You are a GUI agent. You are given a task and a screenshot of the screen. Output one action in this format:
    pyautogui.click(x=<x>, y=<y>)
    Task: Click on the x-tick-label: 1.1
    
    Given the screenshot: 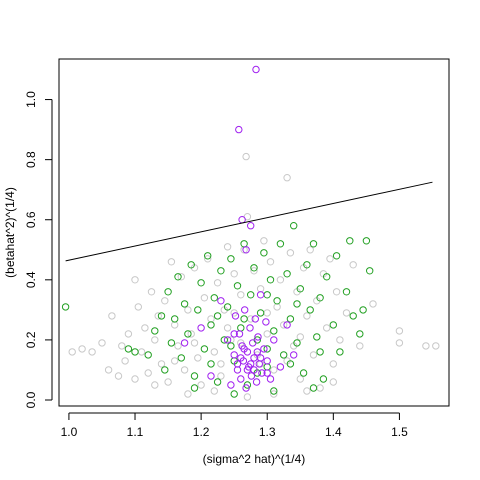 What is the action you would take?
    pyautogui.click(x=135, y=432)
    